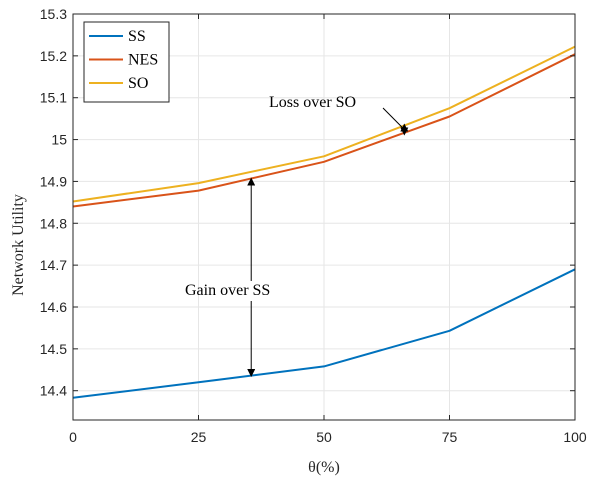  Describe the element at coordinates (324, 437) in the screenshot. I see `x-tick-label: 50` at that location.